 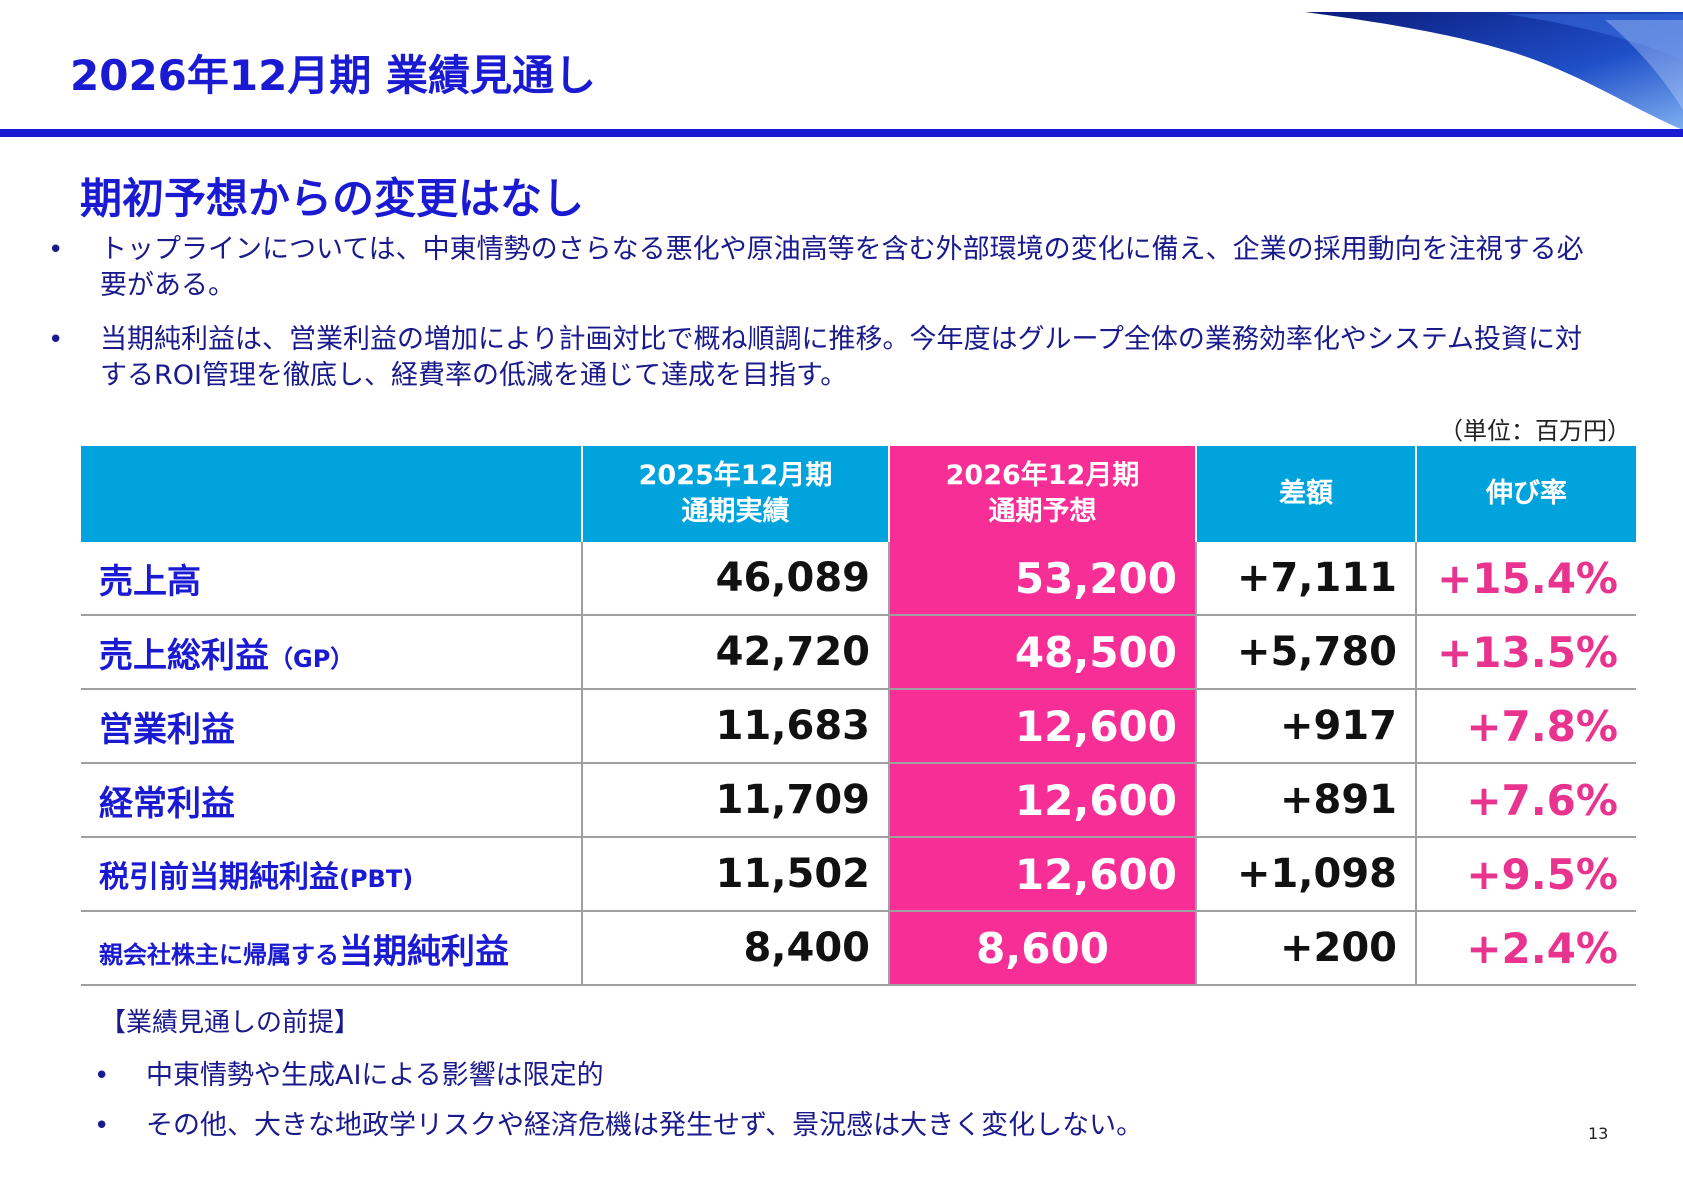 I want to click on row-label-prefix: 親会社株主に帰属する, so click(x=219, y=954).